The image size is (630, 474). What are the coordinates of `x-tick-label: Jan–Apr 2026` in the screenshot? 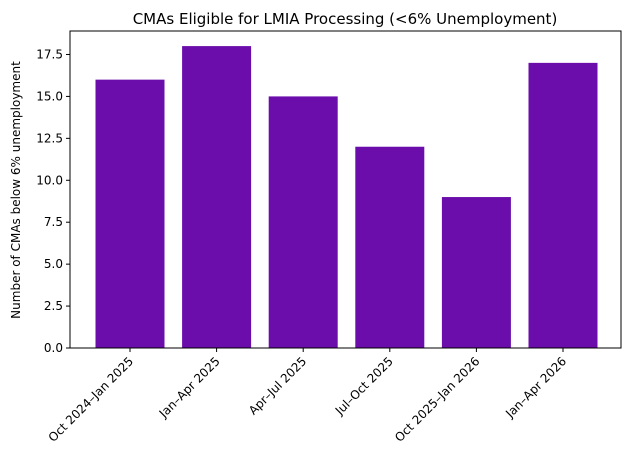 It's located at (535, 387).